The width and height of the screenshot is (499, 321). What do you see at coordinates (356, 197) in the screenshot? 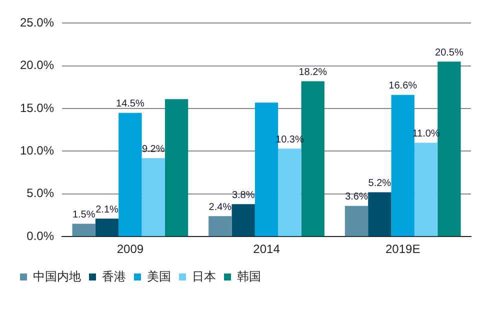
I see `data-label: 3.6%` at bounding box center [356, 197].